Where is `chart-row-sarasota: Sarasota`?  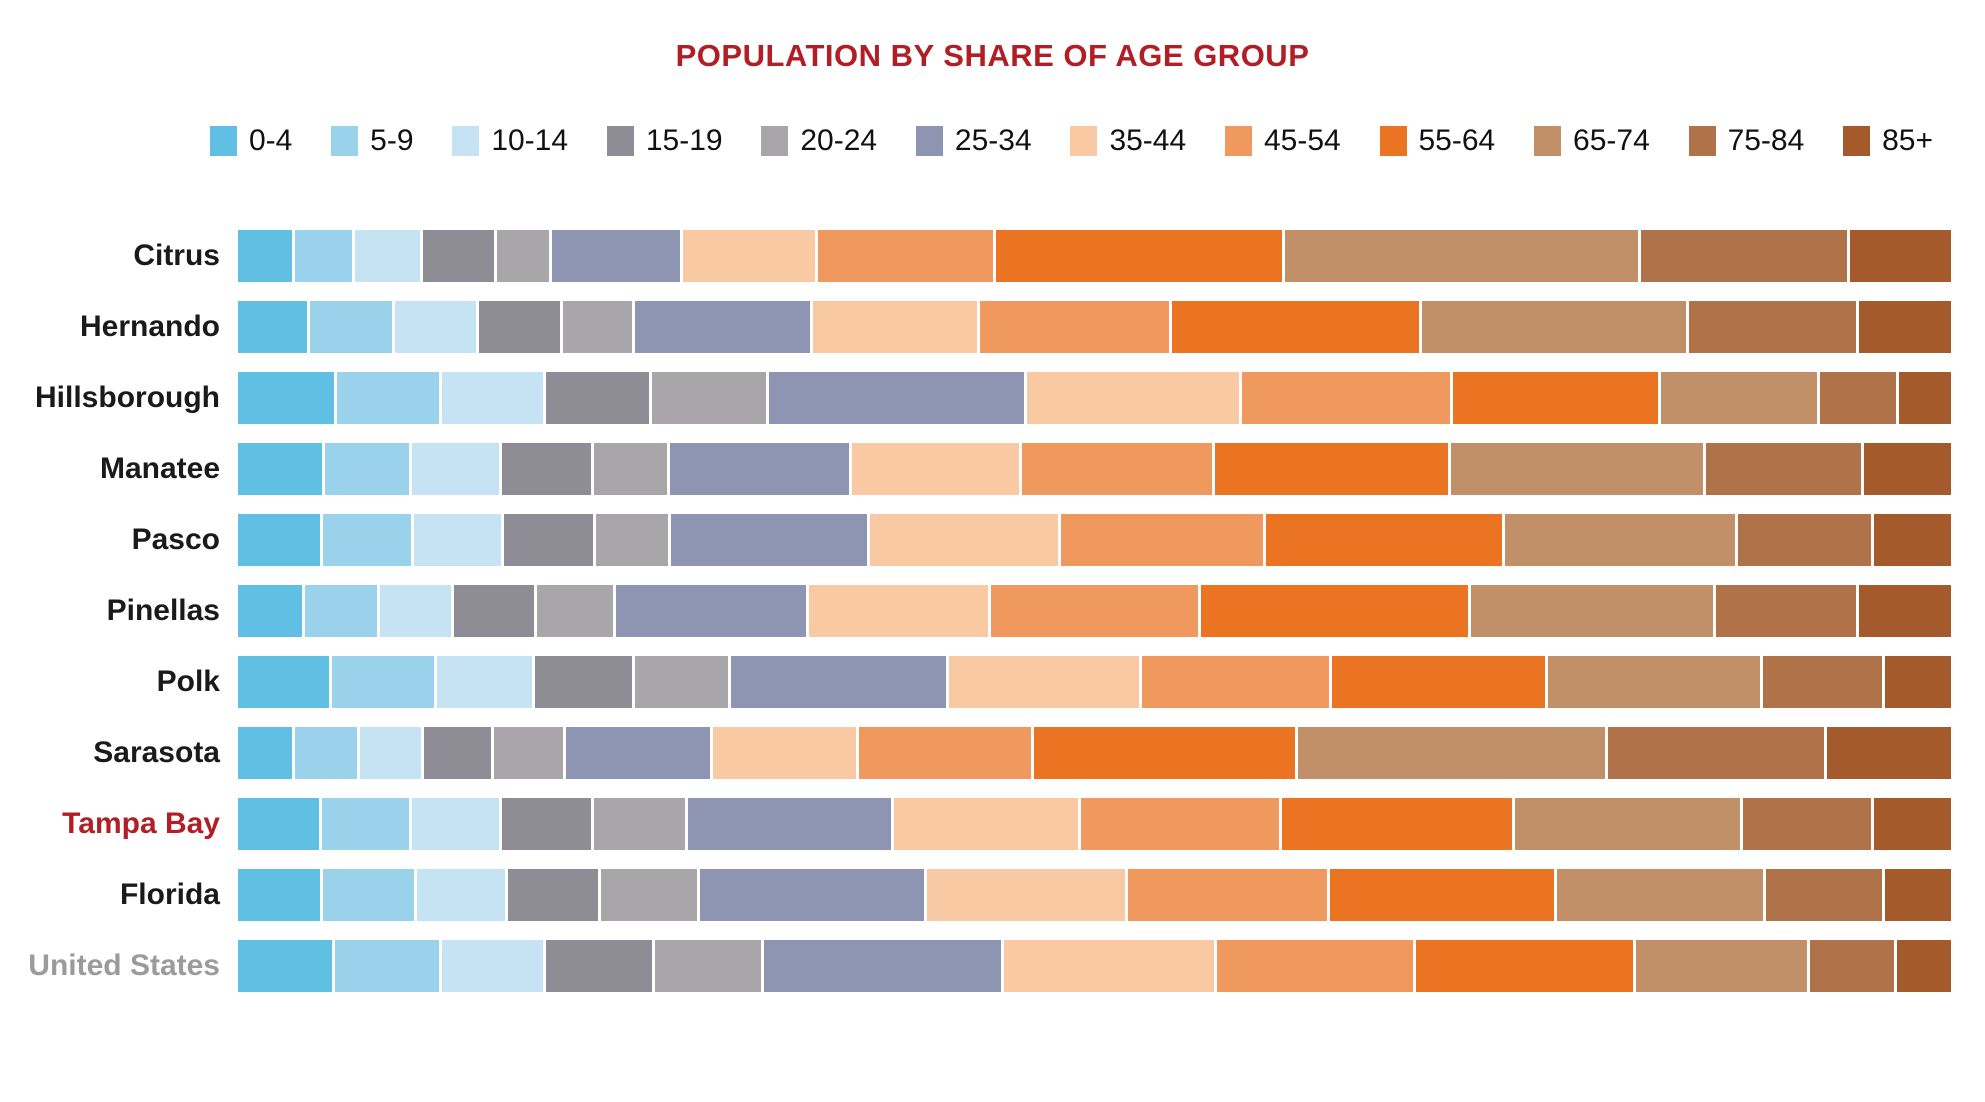
chart-row-sarasota: Sarasota is located at coordinates (975, 753).